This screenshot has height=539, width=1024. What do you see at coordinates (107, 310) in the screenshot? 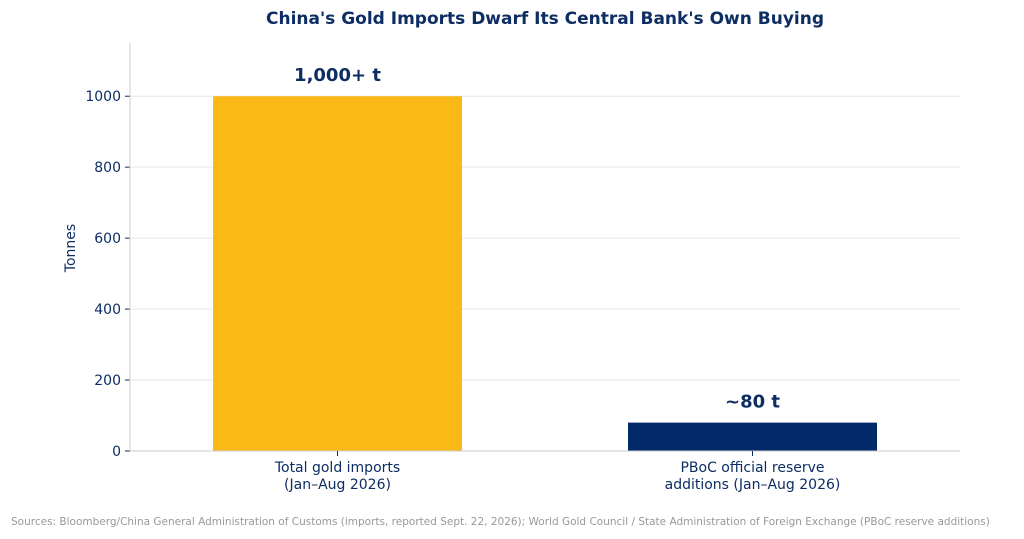
I see `y-tick-label: 400` at bounding box center [107, 310].